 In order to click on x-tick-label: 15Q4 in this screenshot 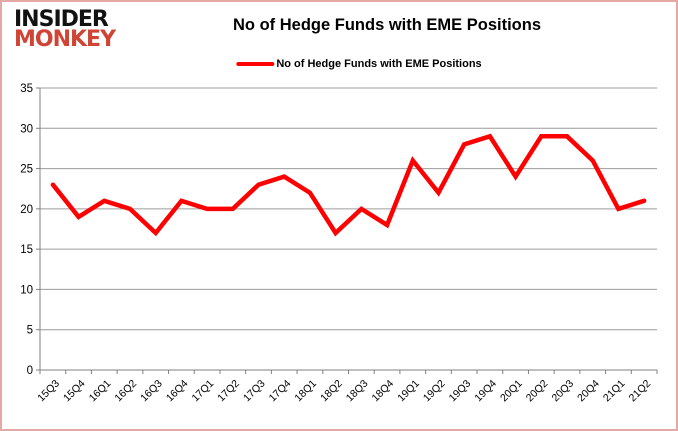, I will do `click(74, 391)`.